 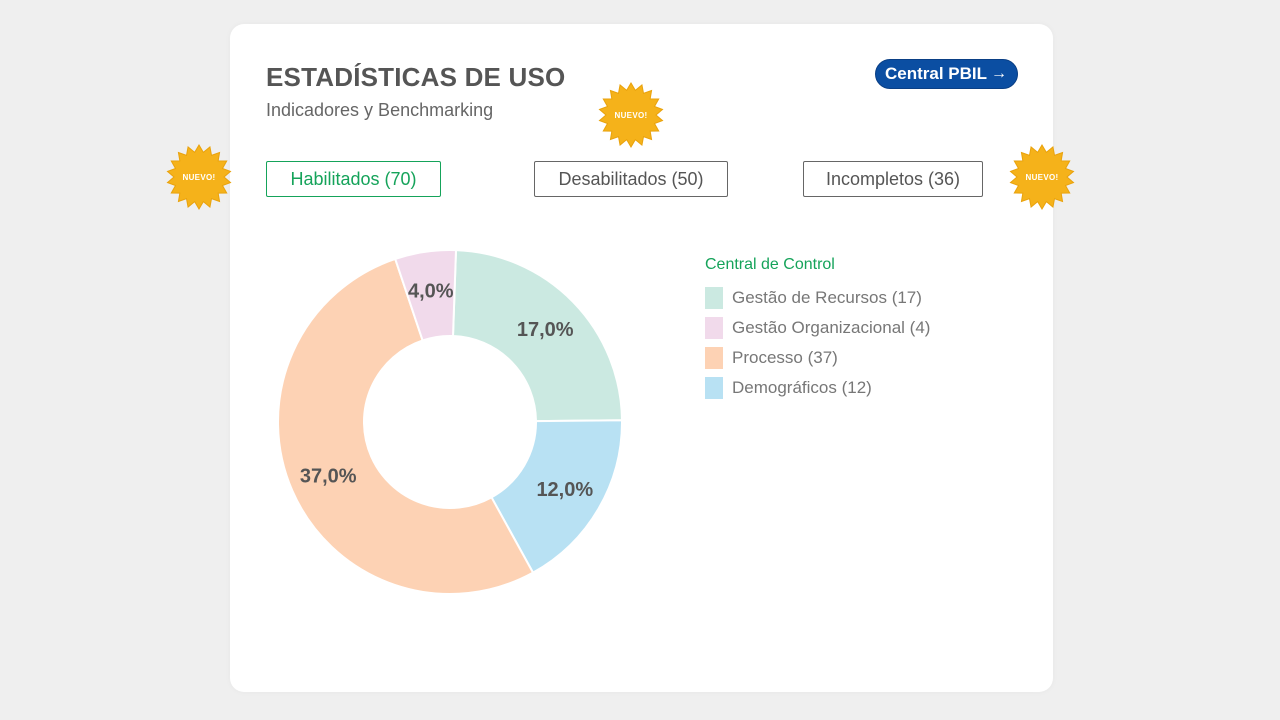 I want to click on tab-desabilitados: Desabilitados (50), so click(x=631, y=179).